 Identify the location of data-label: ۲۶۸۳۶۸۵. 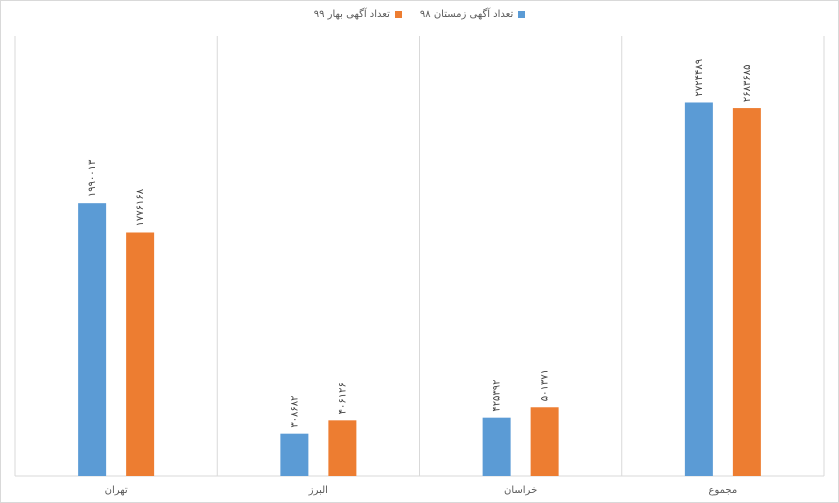
(747, 83).